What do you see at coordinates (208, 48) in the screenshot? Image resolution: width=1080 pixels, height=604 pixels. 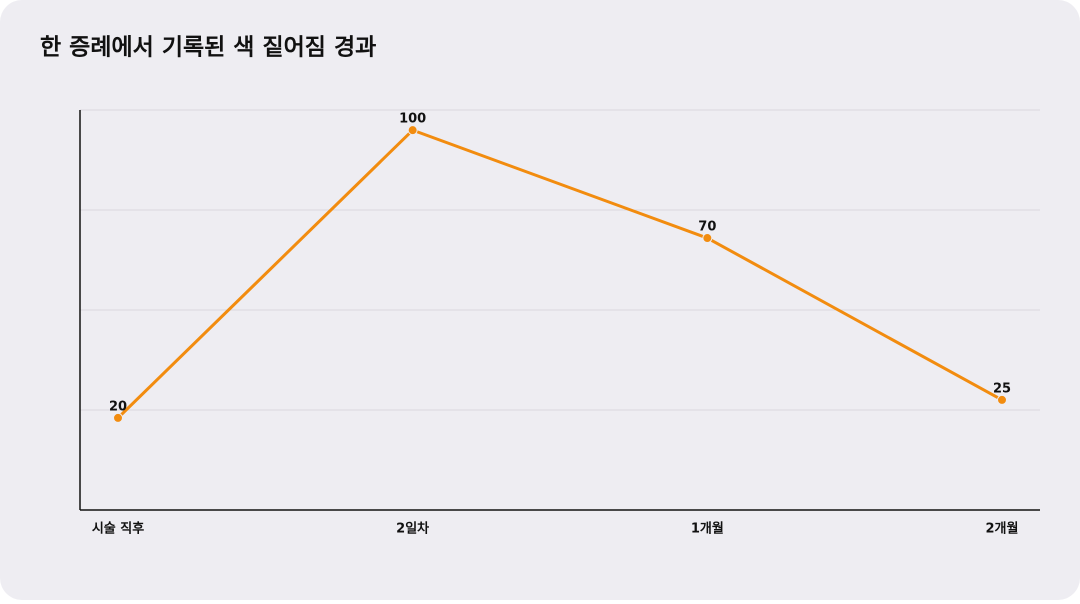 I see `chart-title: 한 증례에서 기록된 색 짙어짐 경과` at bounding box center [208, 48].